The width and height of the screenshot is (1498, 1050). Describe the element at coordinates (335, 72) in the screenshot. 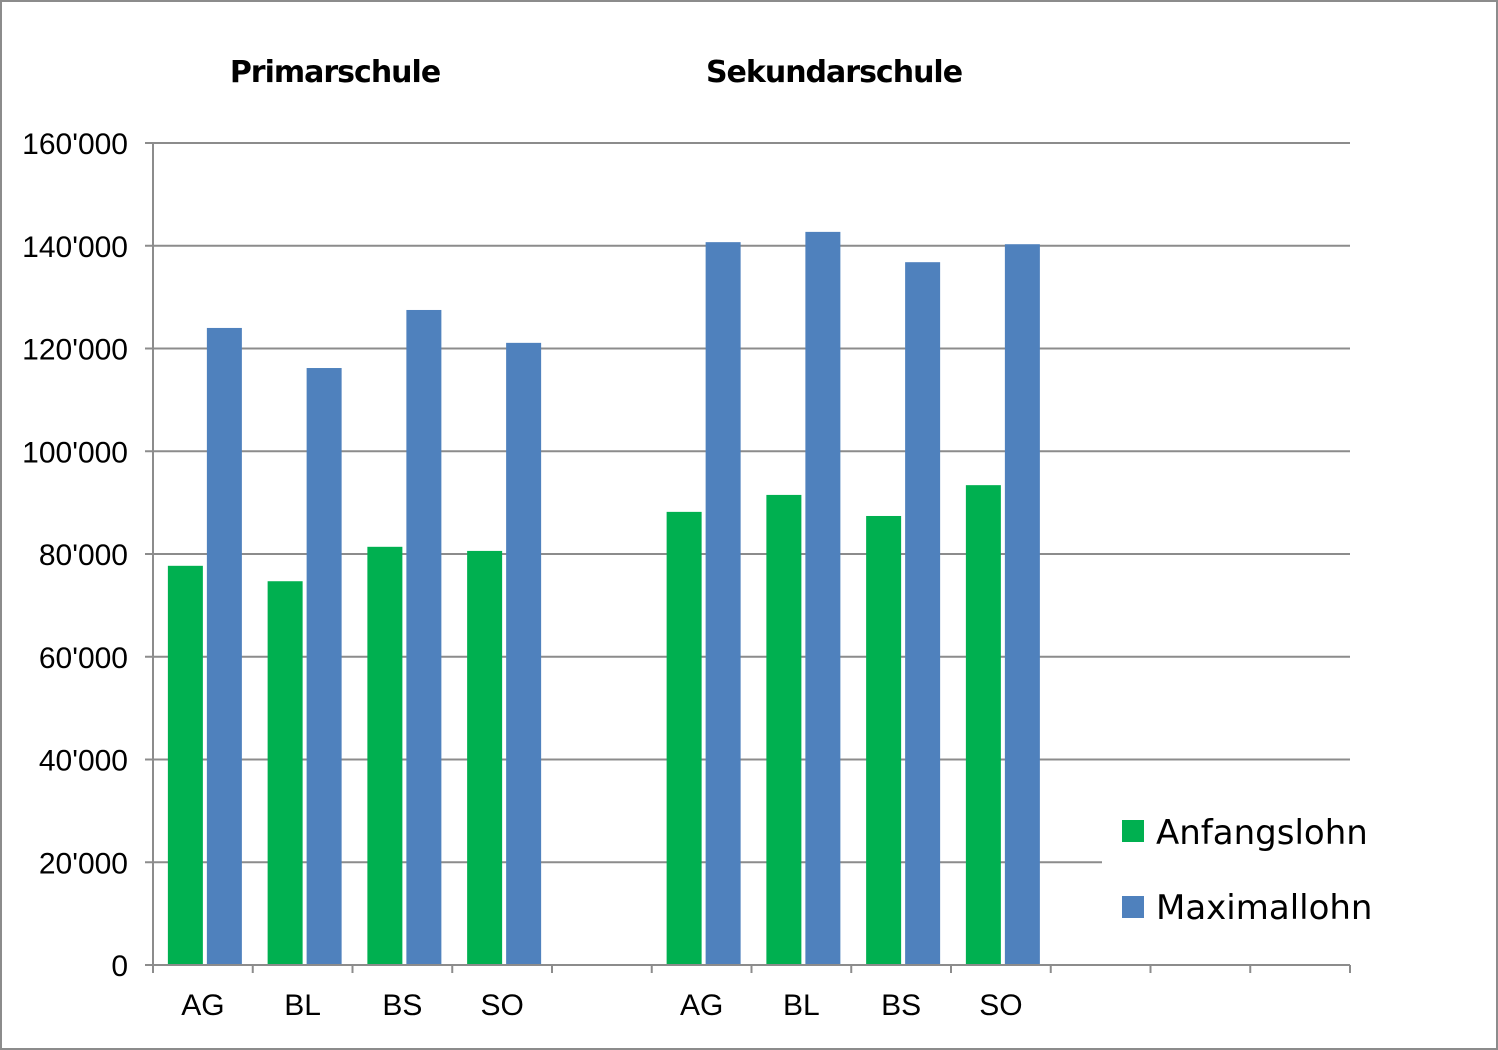

I see `group-title-primarschule: Primarschule` at that location.